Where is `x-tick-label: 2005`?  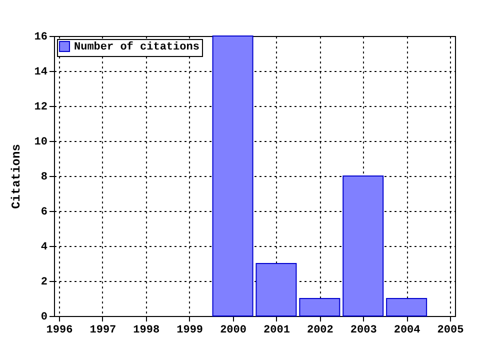
x-tick-label: 2005 is located at coordinates (450, 330).